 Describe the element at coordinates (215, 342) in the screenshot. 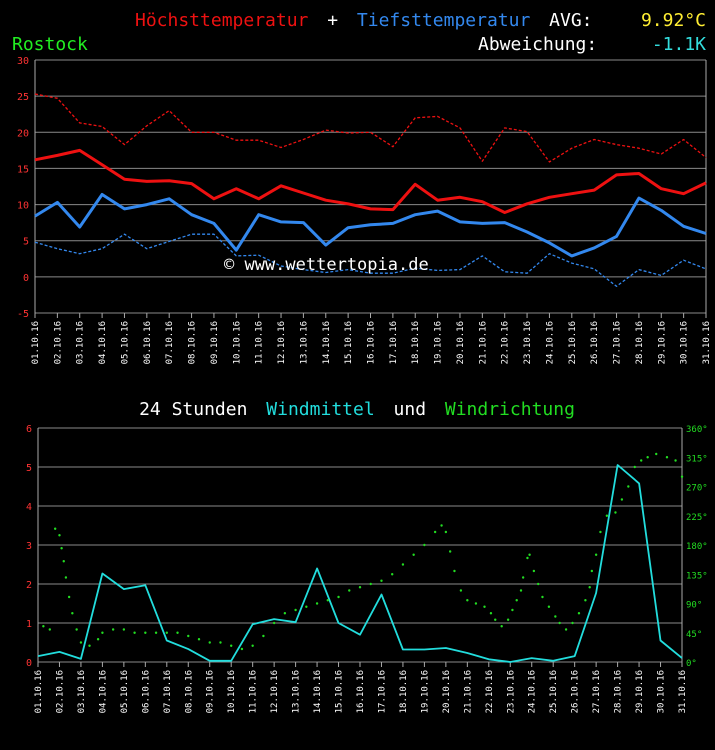

I see `x-tick-label: 09.10.16` at that location.